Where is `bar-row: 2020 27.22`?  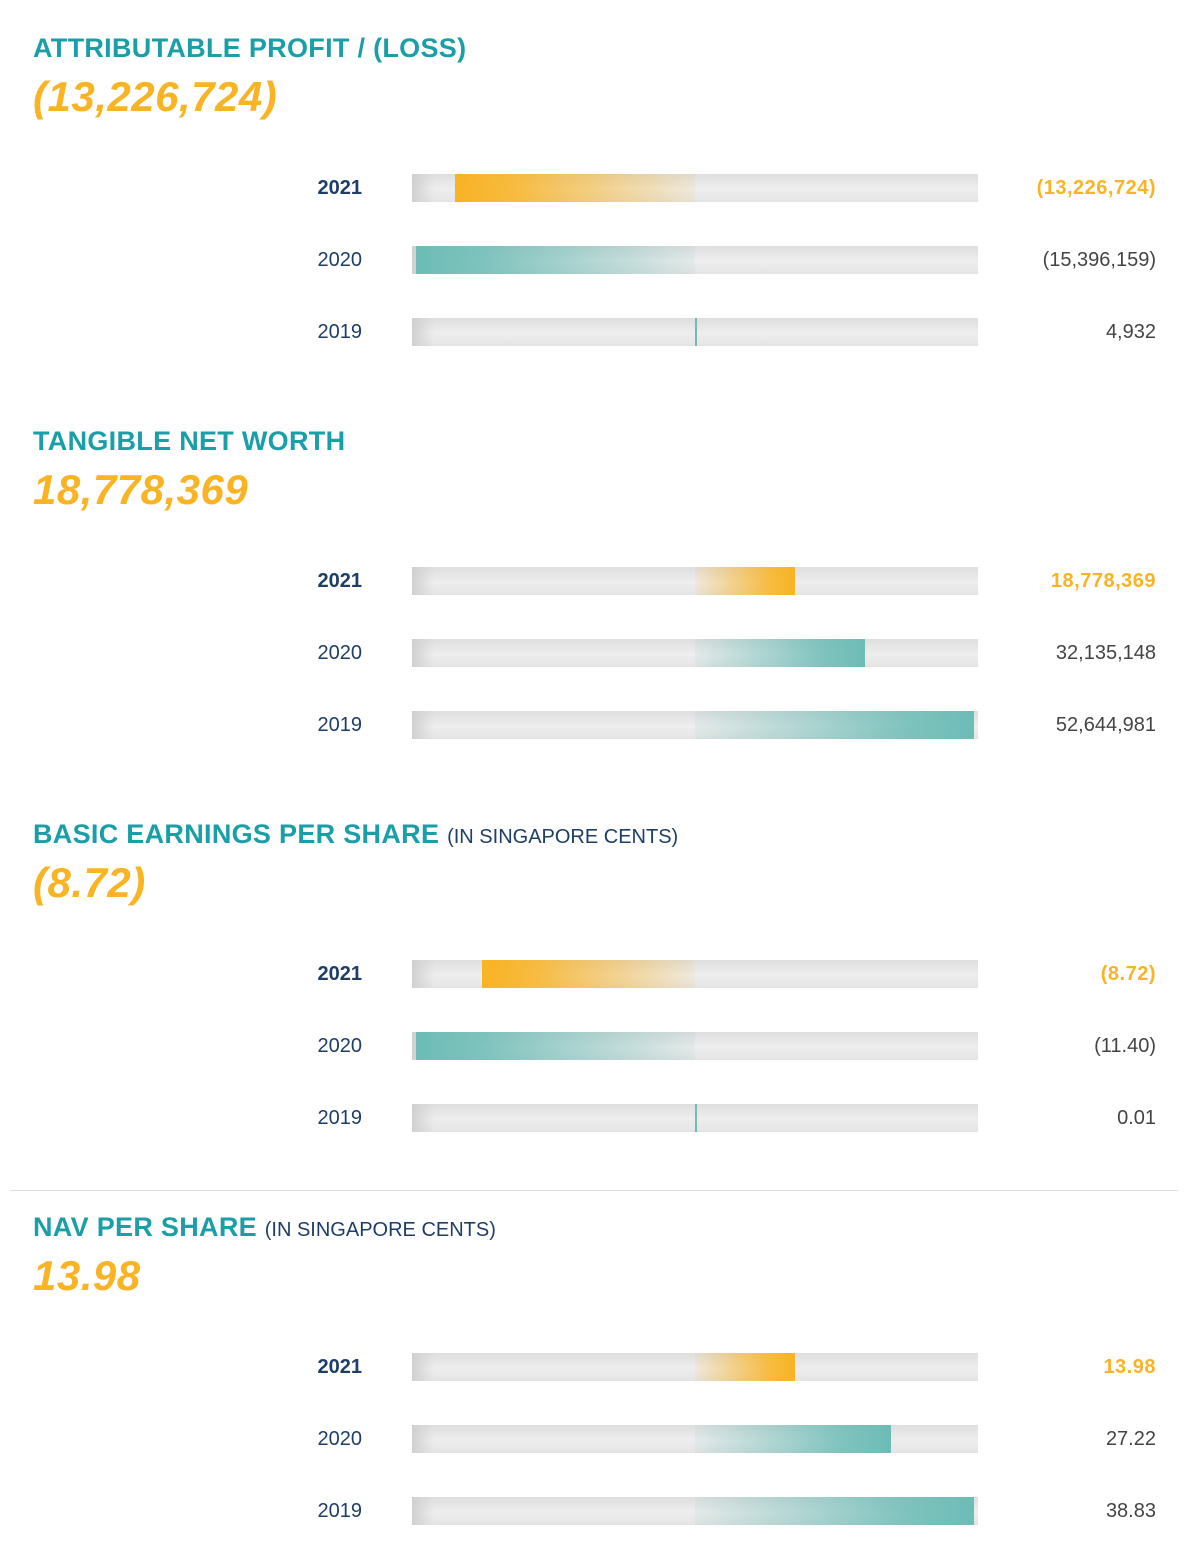 bar-row: 2020 27.22 is located at coordinates (594, 1439).